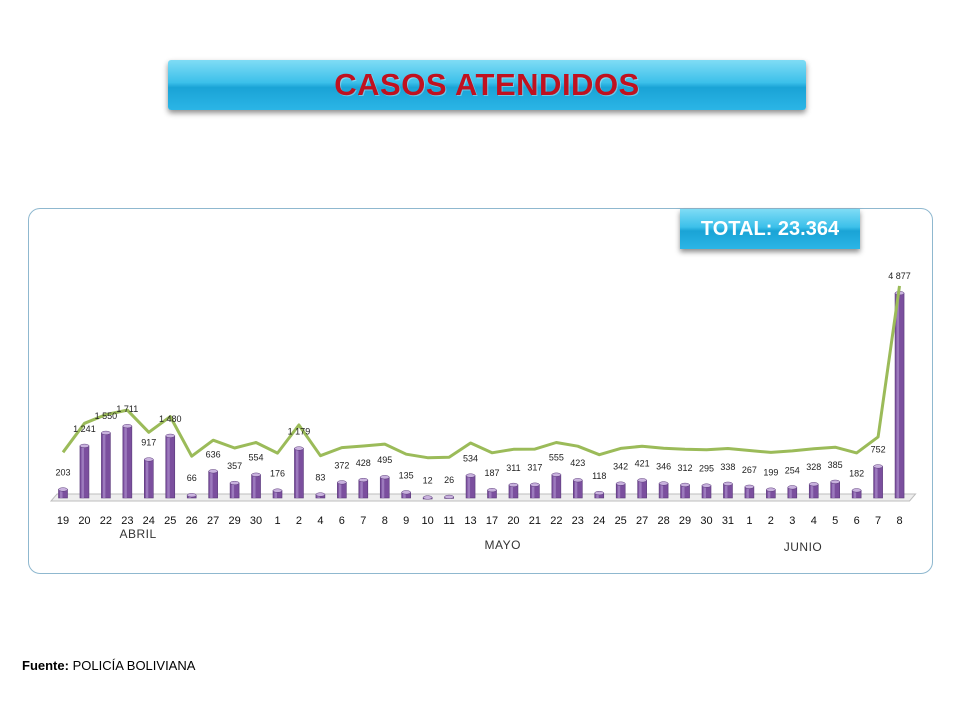  I want to click on x-tick-label: 25, so click(621, 521).